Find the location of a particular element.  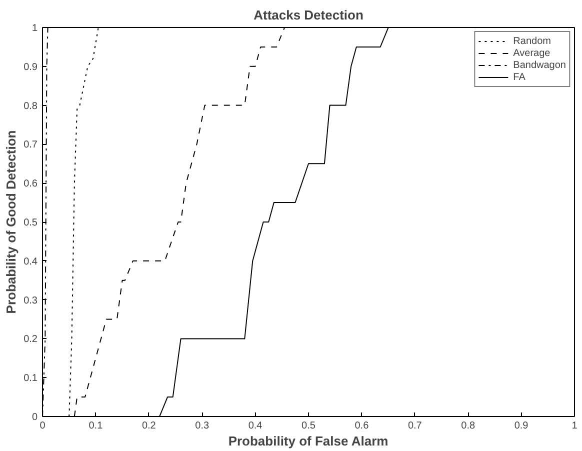

x-tick-label: 0.9 is located at coordinates (521, 426).